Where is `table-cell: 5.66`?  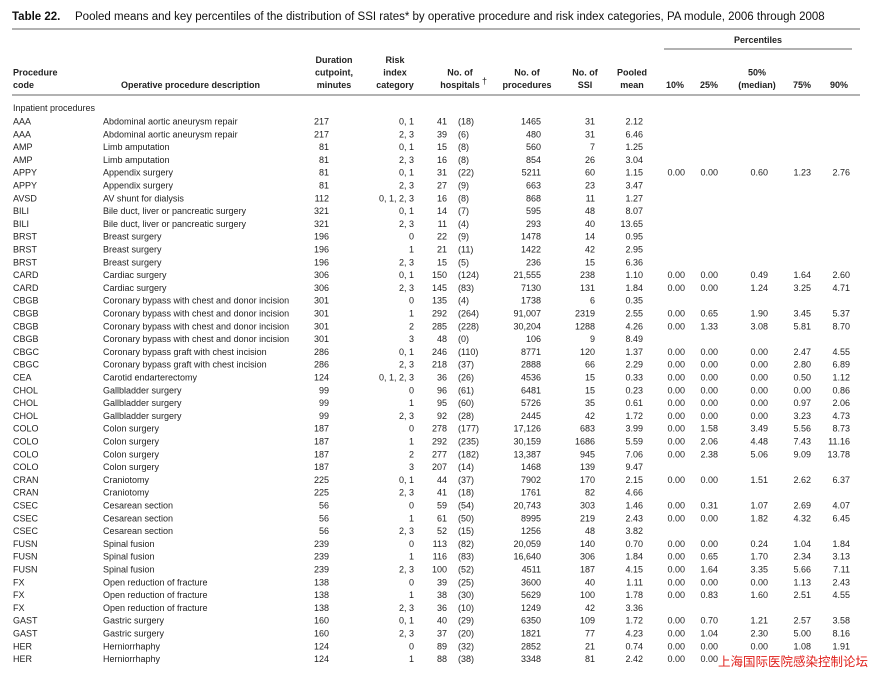
table-cell: 5.66 is located at coordinates (802, 570).